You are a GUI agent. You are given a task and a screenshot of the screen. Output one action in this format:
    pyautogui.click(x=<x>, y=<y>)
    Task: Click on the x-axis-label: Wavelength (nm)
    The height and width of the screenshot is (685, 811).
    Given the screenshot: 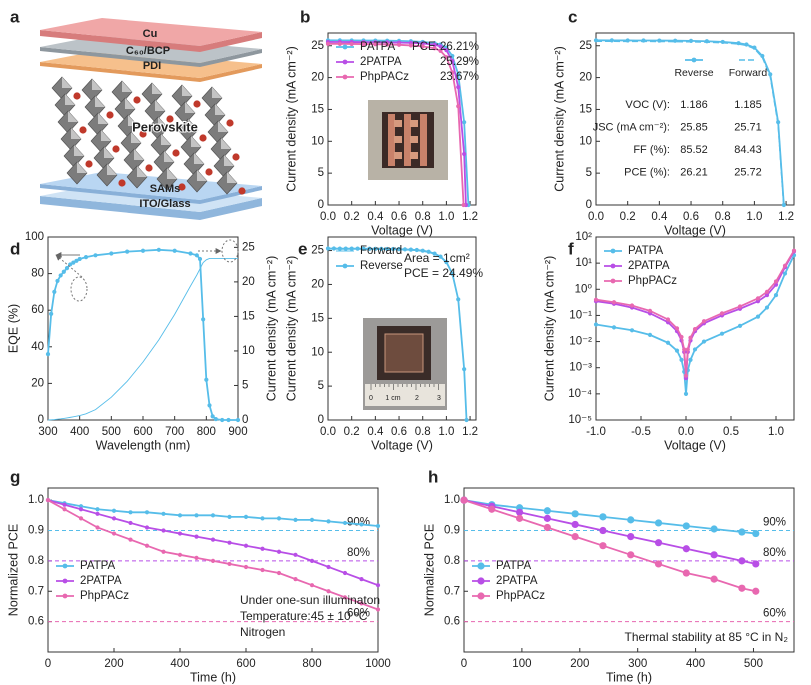 What is the action you would take?
    pyautogui.click(x=143, y=445)
    